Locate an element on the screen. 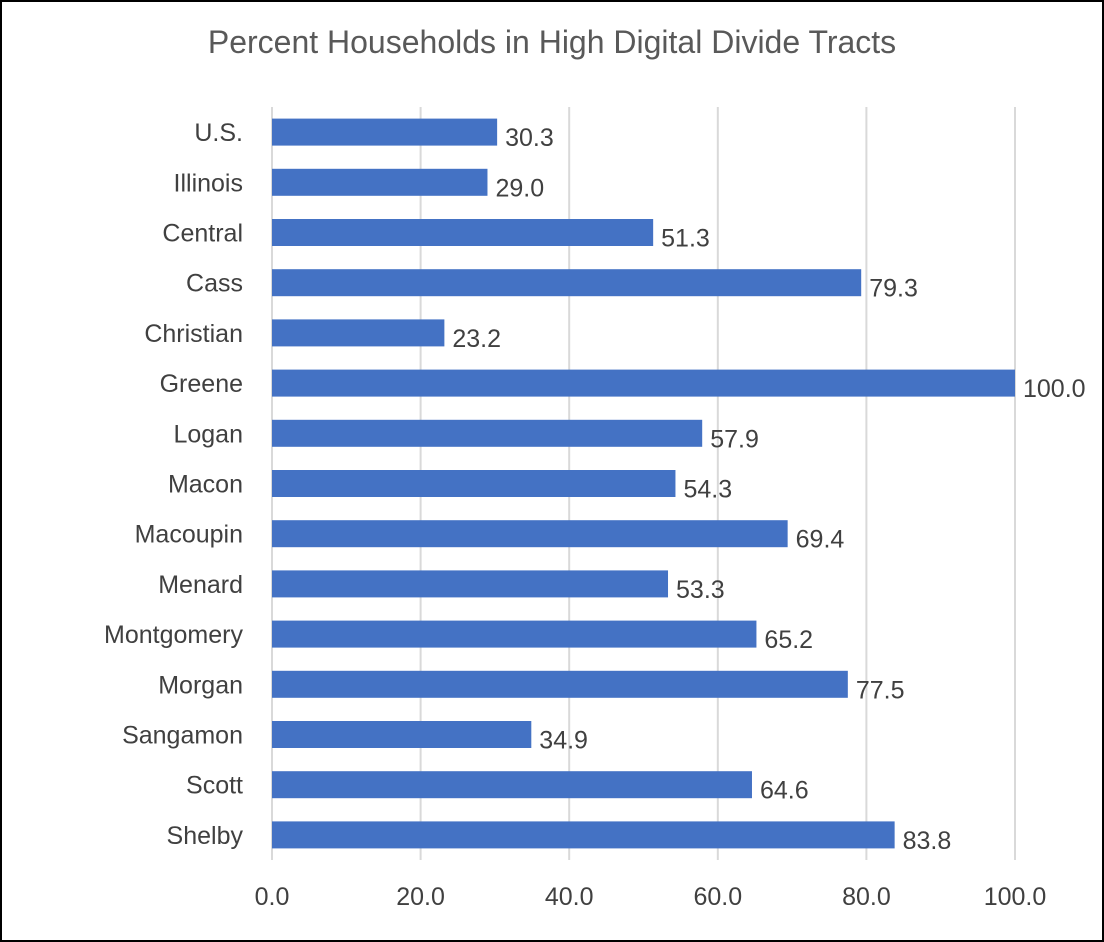  data-label: 23.2 is located at coordinates (476, 339).